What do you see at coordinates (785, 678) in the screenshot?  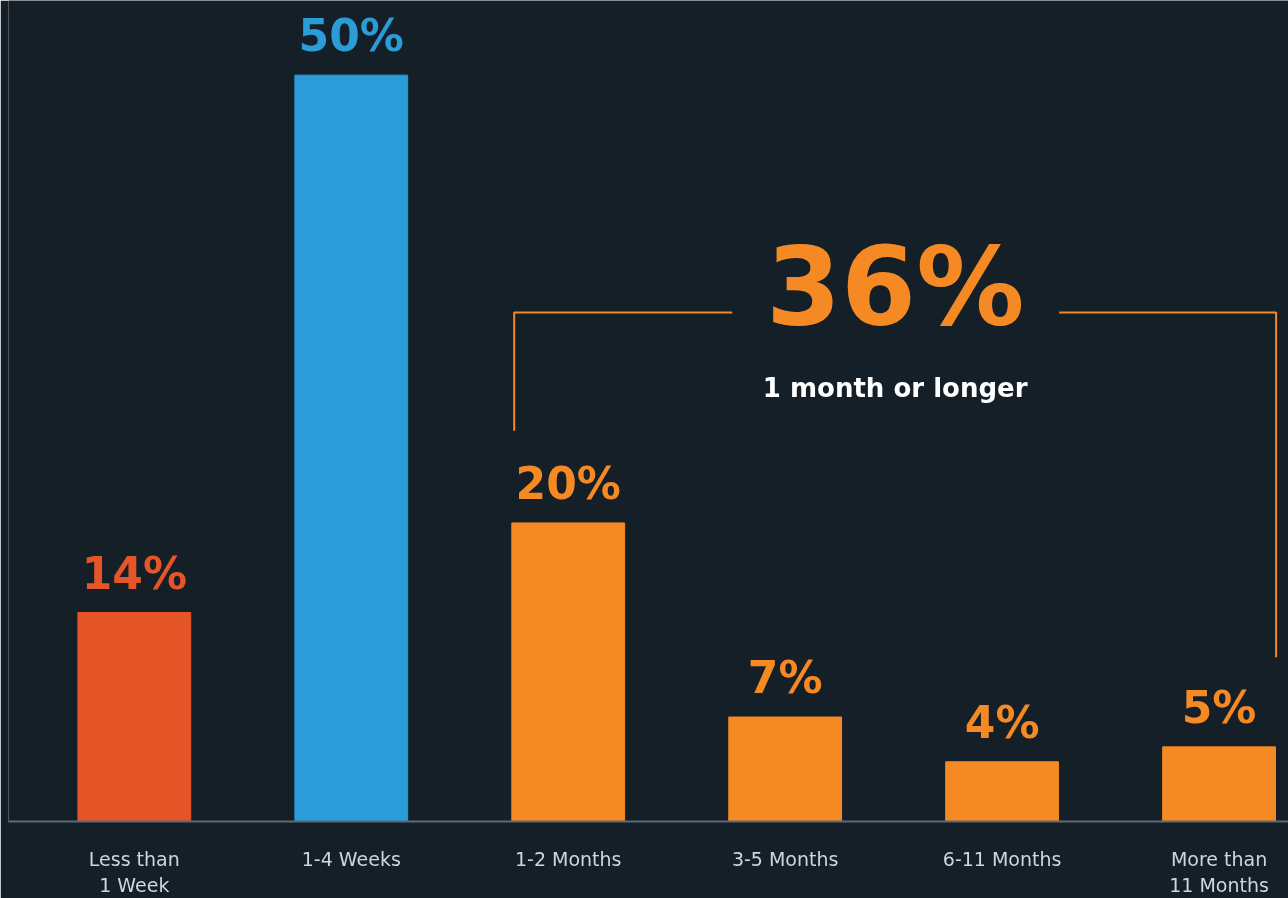 I see `data-label: 7%` at bounding box center [785, 678].